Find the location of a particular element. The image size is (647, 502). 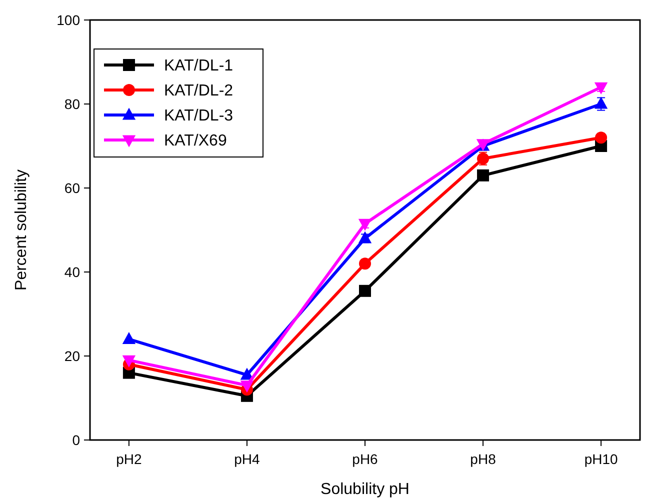

y-tick-label: 40 is located at coordinates (72, 272).